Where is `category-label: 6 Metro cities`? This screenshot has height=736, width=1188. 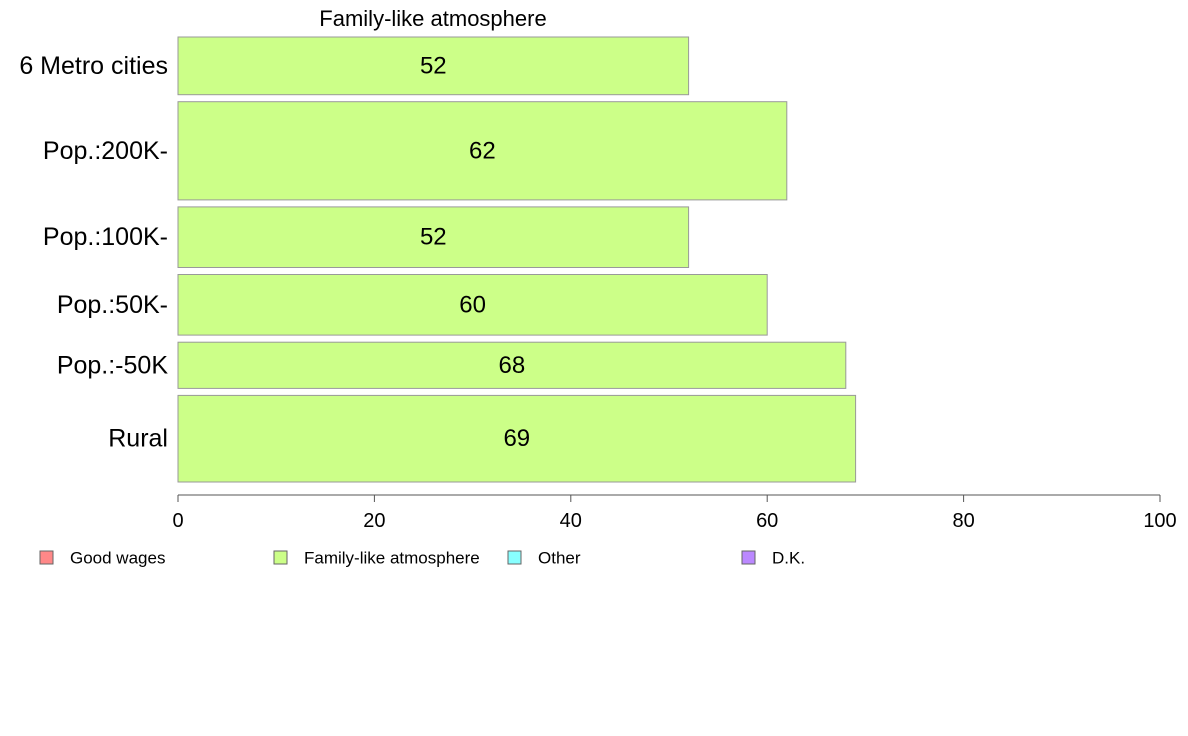
category-label: 6 Metro cities is located at coordinates (93, 66).